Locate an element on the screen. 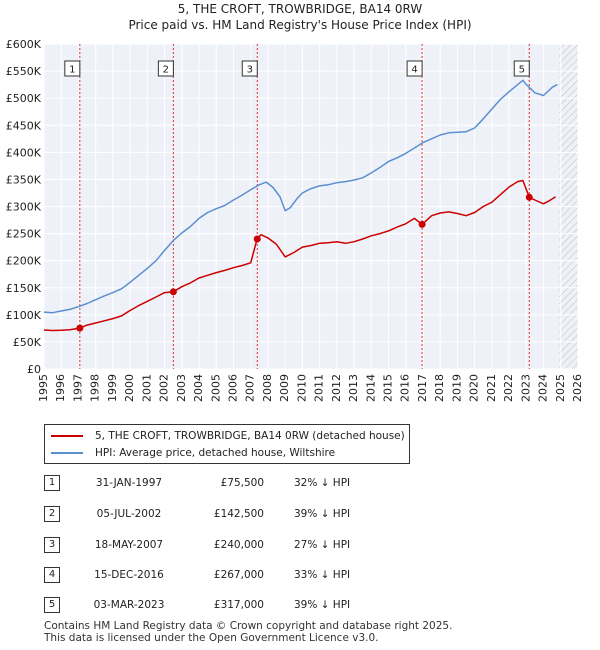 The image size is (600, 650). x-tick-label: 2004 is located at coordinates (198, 388).